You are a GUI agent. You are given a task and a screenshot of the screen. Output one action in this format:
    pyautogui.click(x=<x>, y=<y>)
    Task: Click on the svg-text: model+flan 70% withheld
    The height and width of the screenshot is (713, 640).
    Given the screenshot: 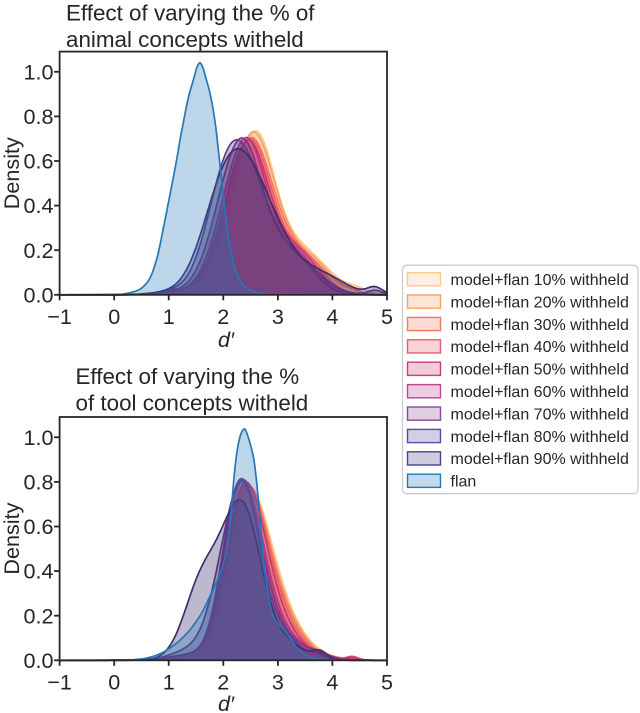 What is the action you would take?
    pyautogui.click(x=540, y=414)
    